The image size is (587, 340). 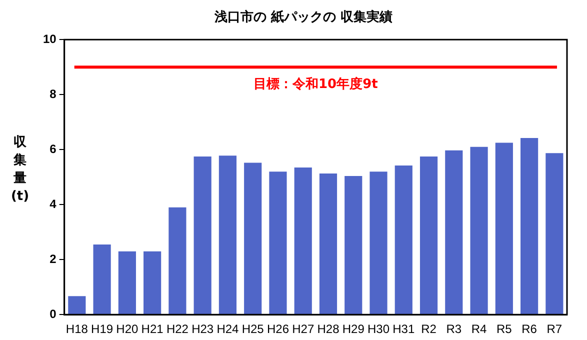 I want to click on x-tick-label: R5, so click(x=504, y=329).